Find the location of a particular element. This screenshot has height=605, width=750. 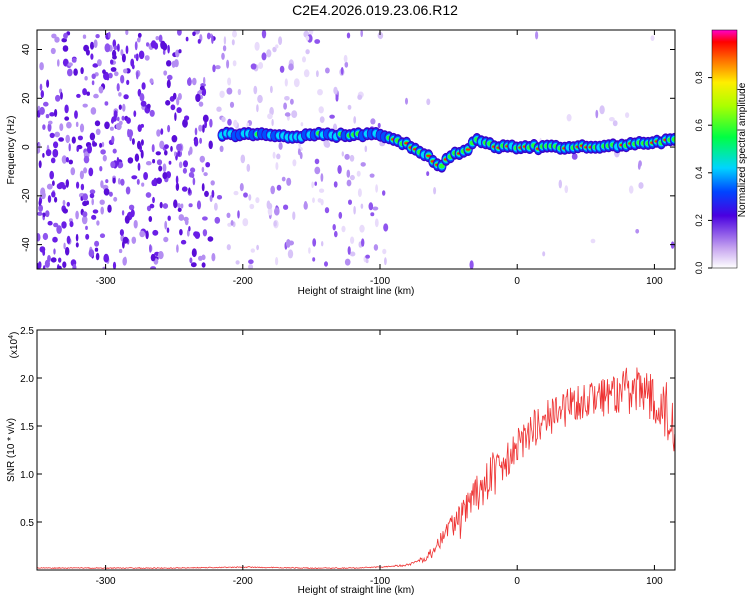

y-tick-label: 40 is located at coordinates (26, 50).